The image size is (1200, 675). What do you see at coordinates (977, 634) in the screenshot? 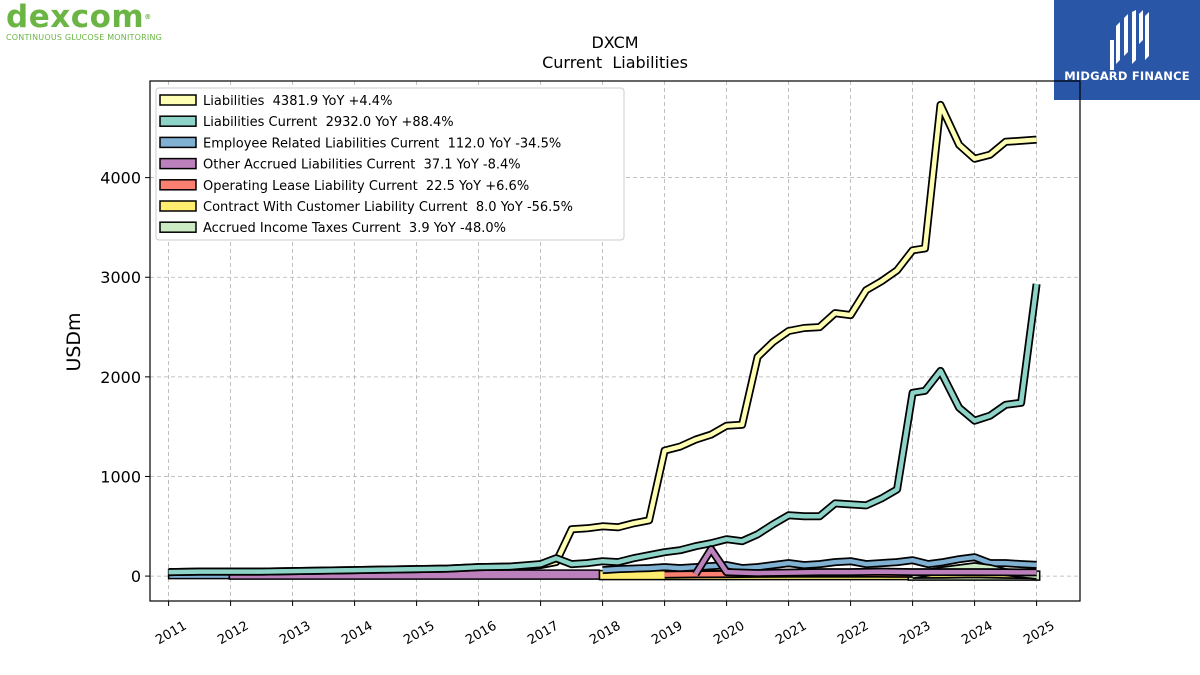
I see `x-tick-label: 2024` at bounding box center [977, 634].